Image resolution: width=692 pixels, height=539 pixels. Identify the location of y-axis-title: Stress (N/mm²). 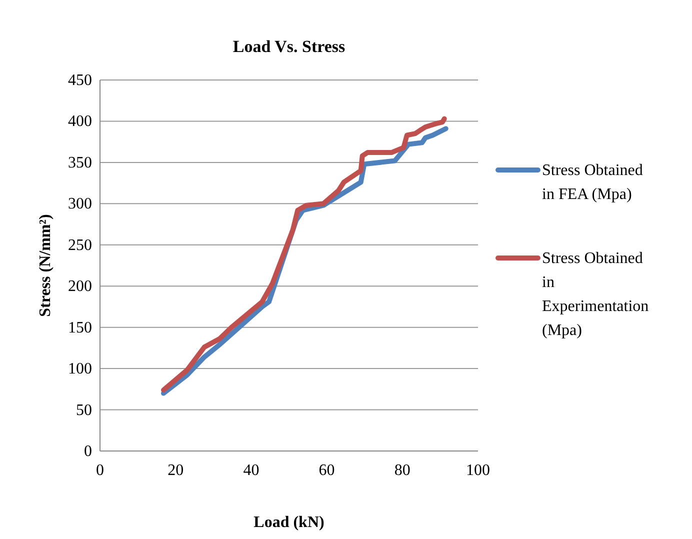
(45, 265).